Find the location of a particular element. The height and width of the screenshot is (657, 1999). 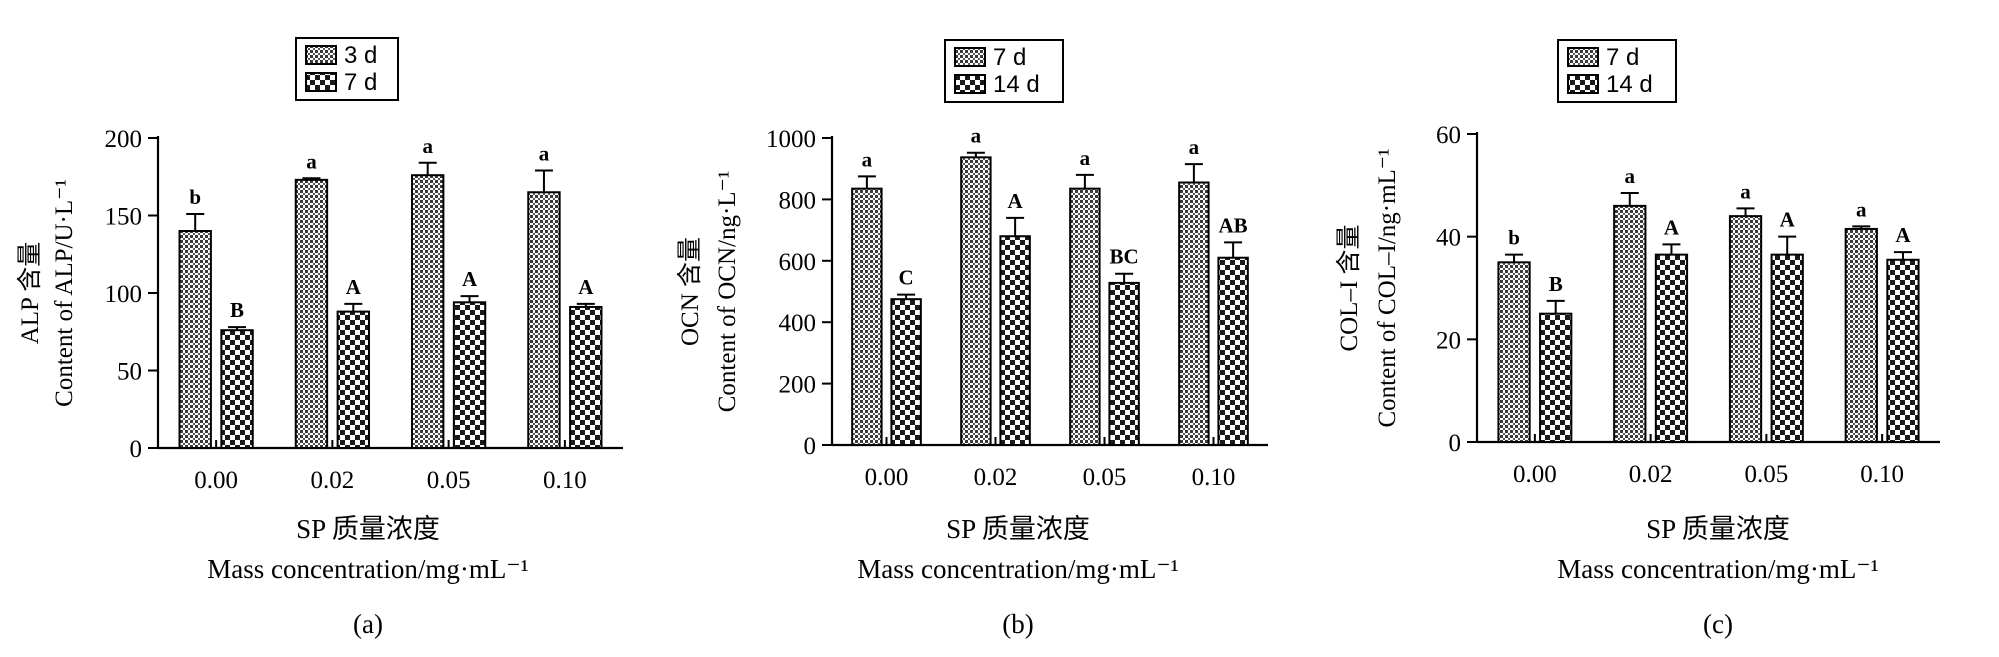

y-axis-label-cn: OCN 含量 is located at coordinates (690, 291).